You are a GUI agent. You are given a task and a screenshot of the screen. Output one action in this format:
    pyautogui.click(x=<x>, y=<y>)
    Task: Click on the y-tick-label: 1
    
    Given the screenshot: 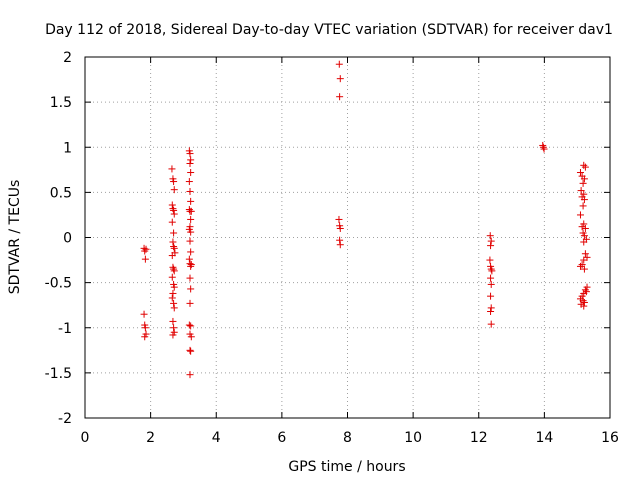 What is the action you would take?
    pyautogui.click(x=67, y=148)
    